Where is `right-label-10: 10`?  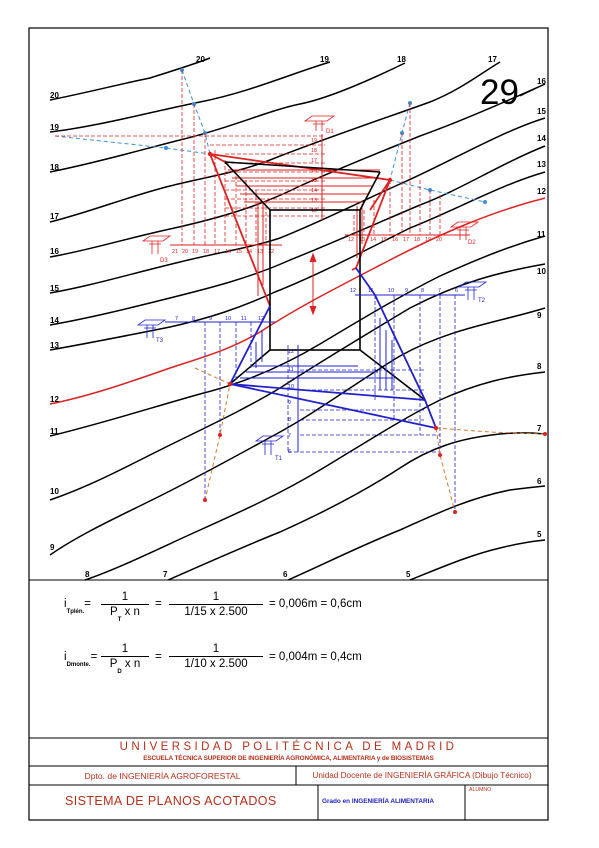 right-label-10: 10 is located at coordinates (541, 271).